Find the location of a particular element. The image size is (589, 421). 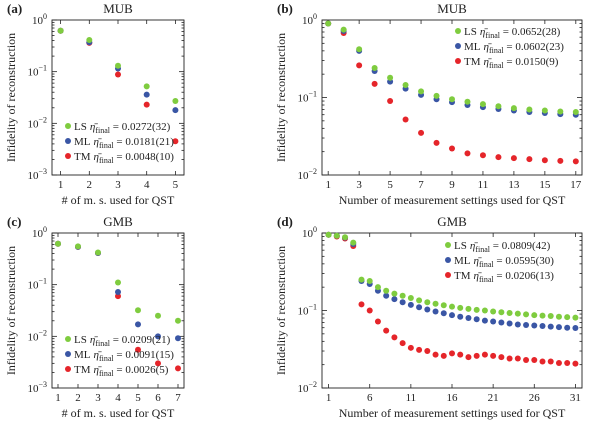

legend-entry-ls: LS η̄final = 0.0209(21) is located at coordinates (122, 341).